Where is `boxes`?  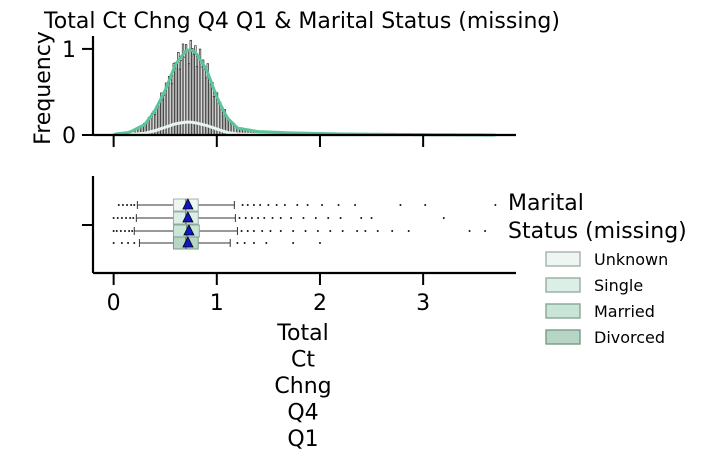 boxes is located at coordinates (304, 224).